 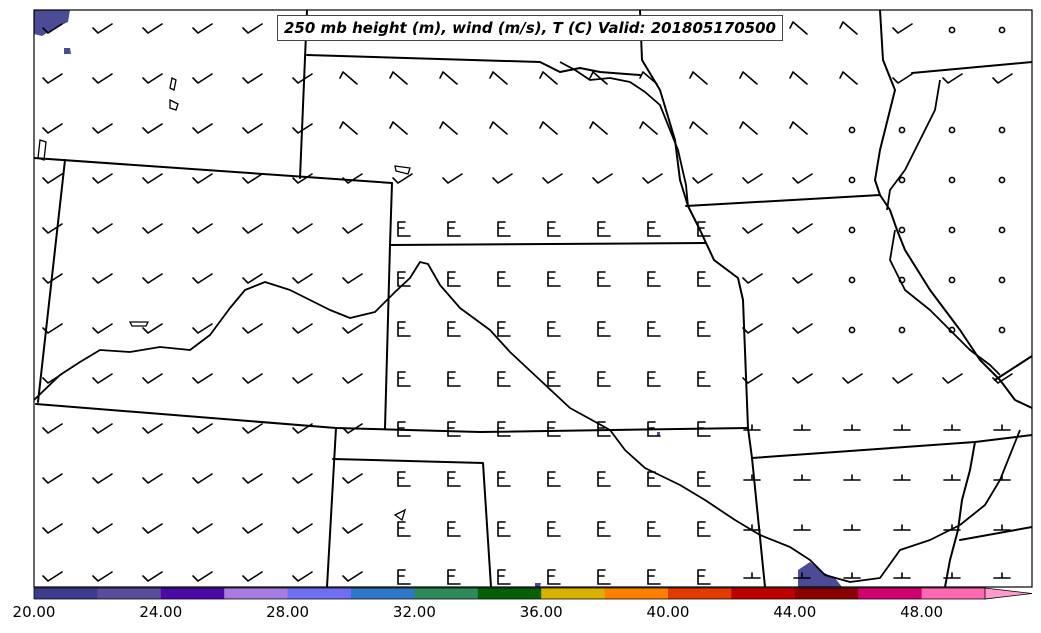 What do you see at coordinates (288, 612) in the screenshot?
I see `colorbar-tick-label: 28.00` at bounding box center [288, 612].